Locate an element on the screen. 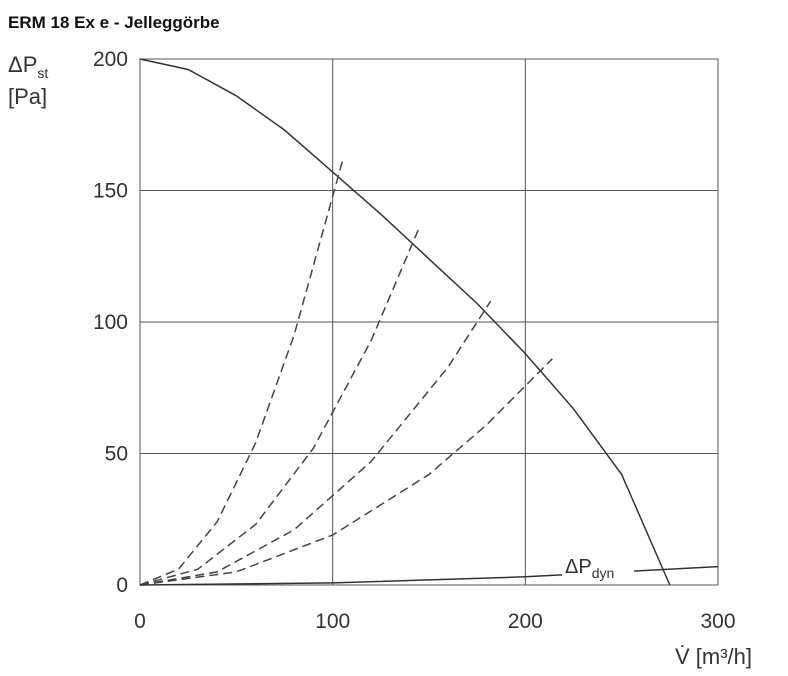  y-axis-unit: [Pa] is located at coordinates (27, 96).